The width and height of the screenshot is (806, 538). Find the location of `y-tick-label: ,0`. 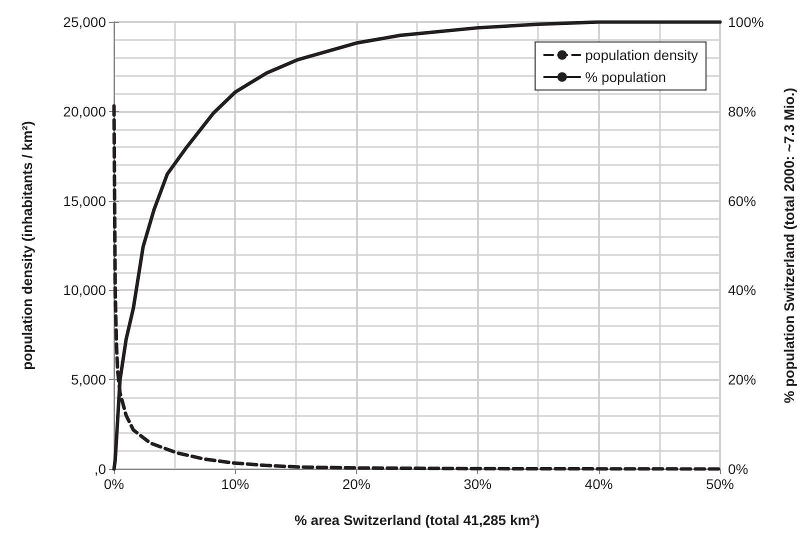

y-tick-label: ,0 is located at coordinates (100, 469).